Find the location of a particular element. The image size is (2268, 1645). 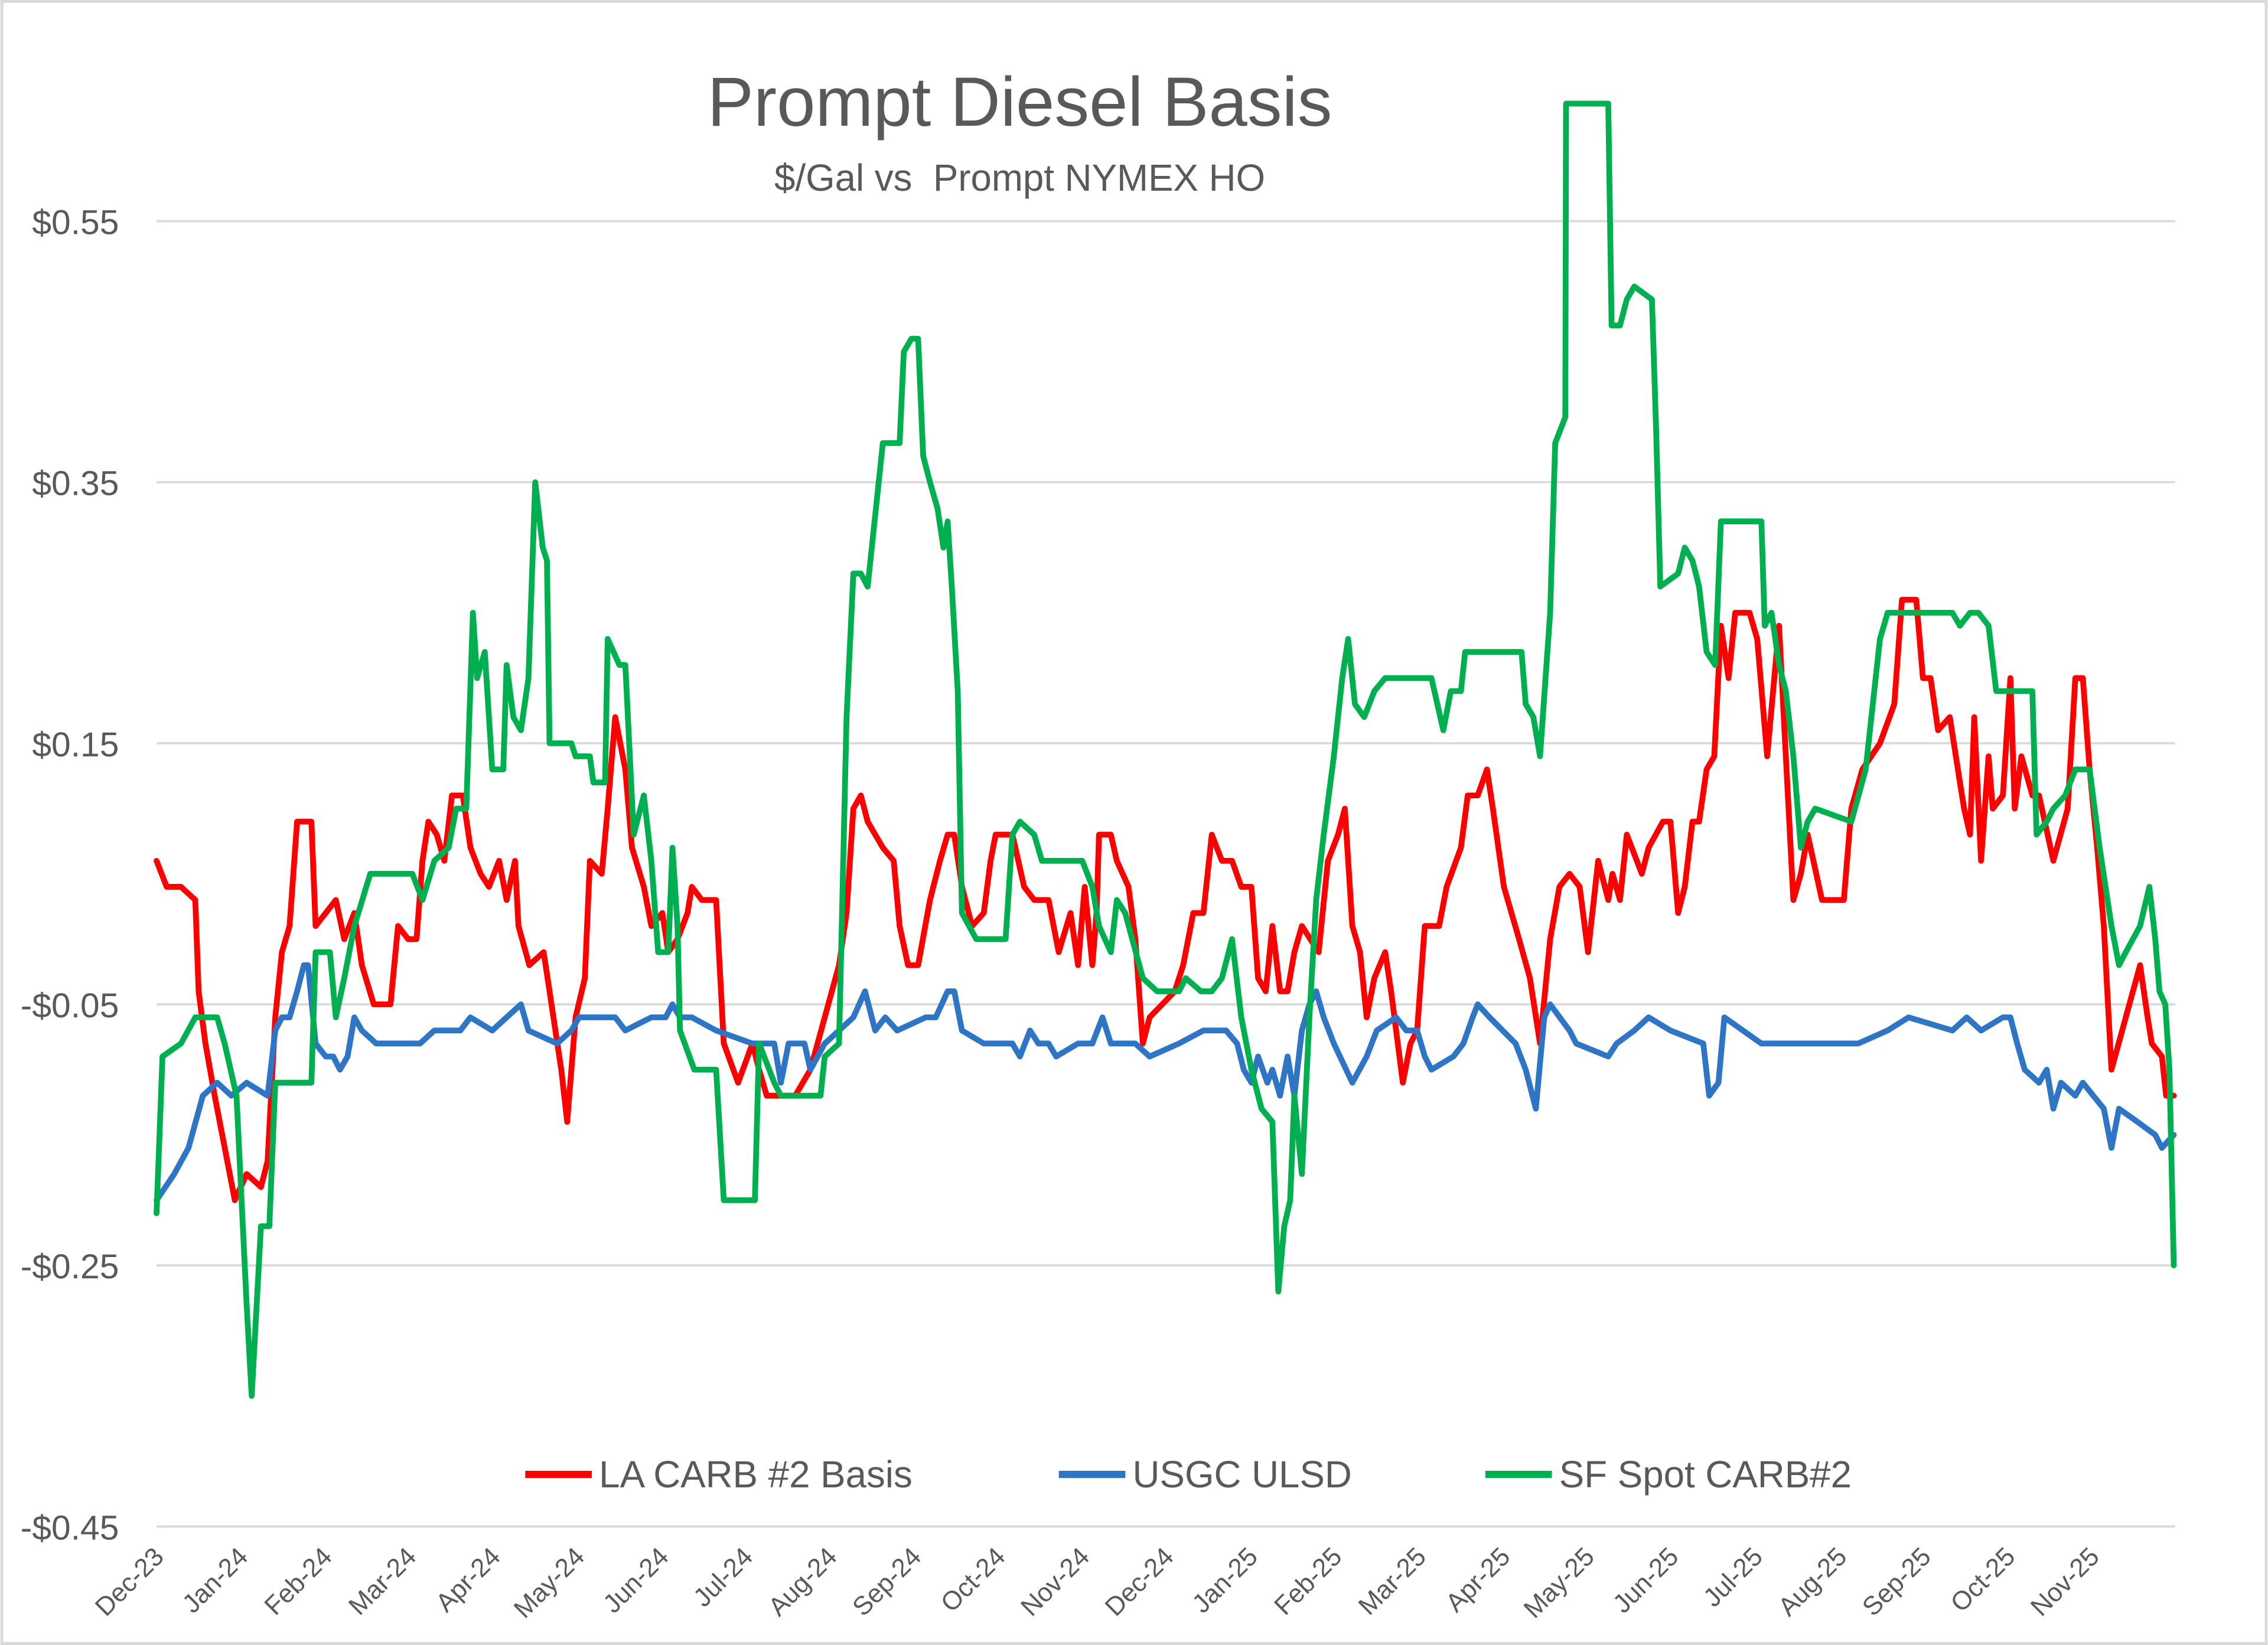

legend-label: USGC ULSD is located at coordinates (1242, 1475).